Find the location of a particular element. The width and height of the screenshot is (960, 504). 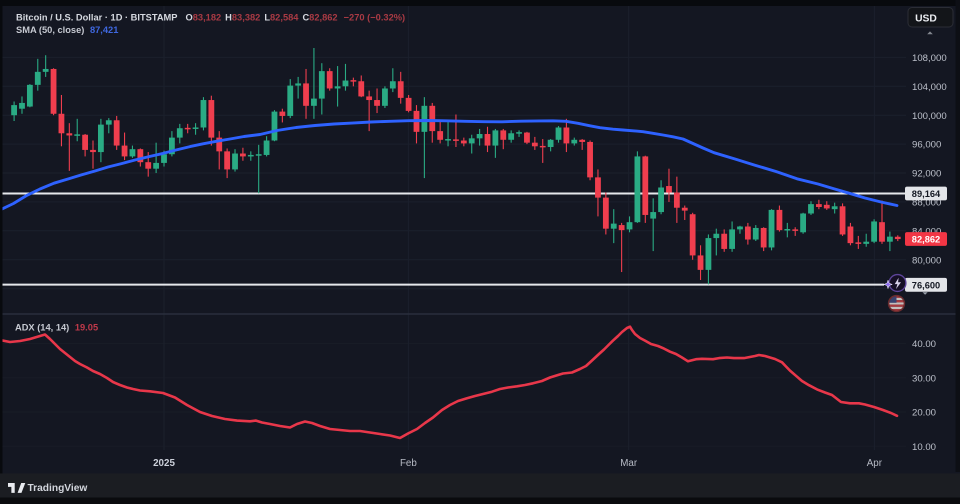

svg-text: Mar is located at coordinates (629, 463).